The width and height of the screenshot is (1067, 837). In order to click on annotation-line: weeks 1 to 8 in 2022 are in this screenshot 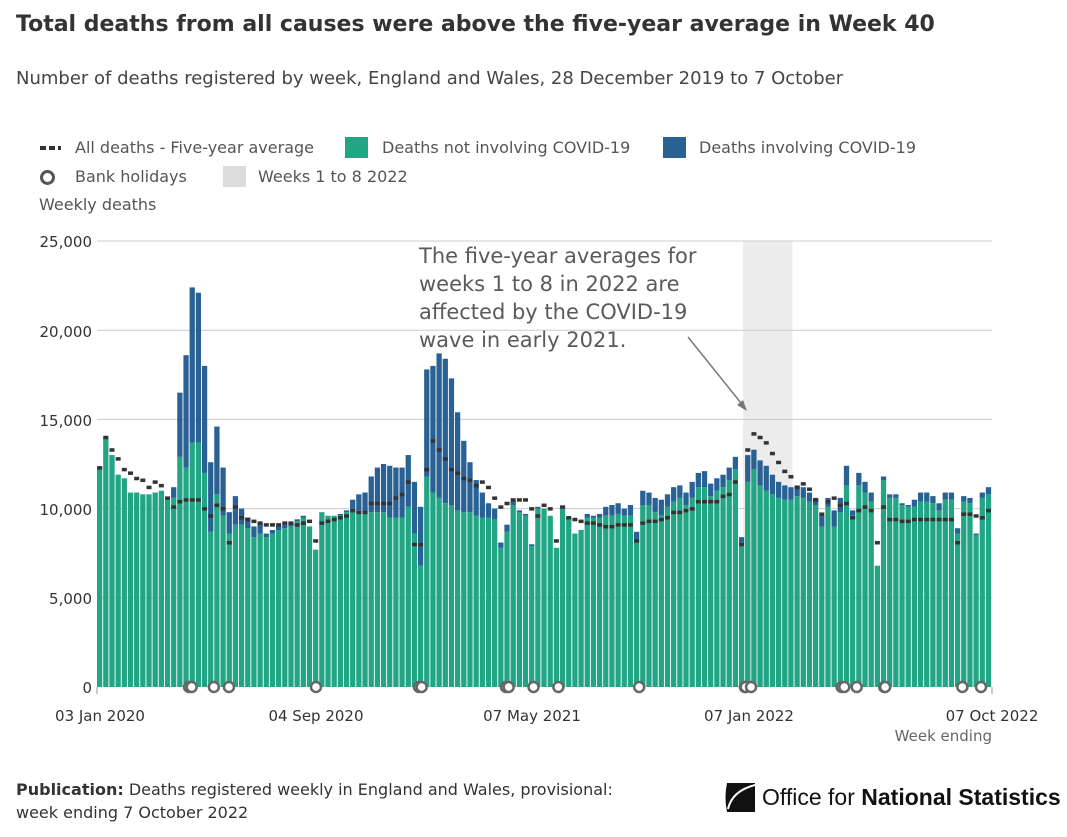, I will do `click(549, 284)`.